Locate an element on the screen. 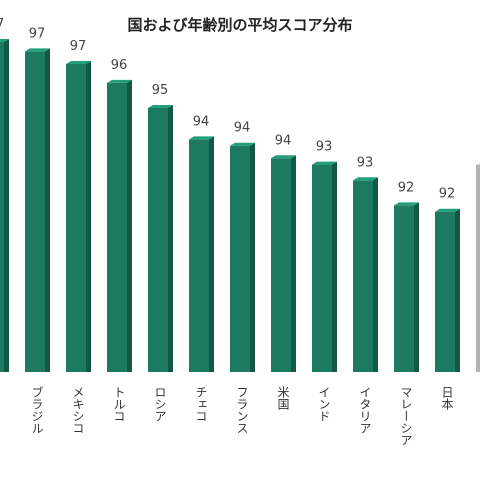 This screenshot has width=480, height=480. value-label: 95 is located at coordinates (160, 90).